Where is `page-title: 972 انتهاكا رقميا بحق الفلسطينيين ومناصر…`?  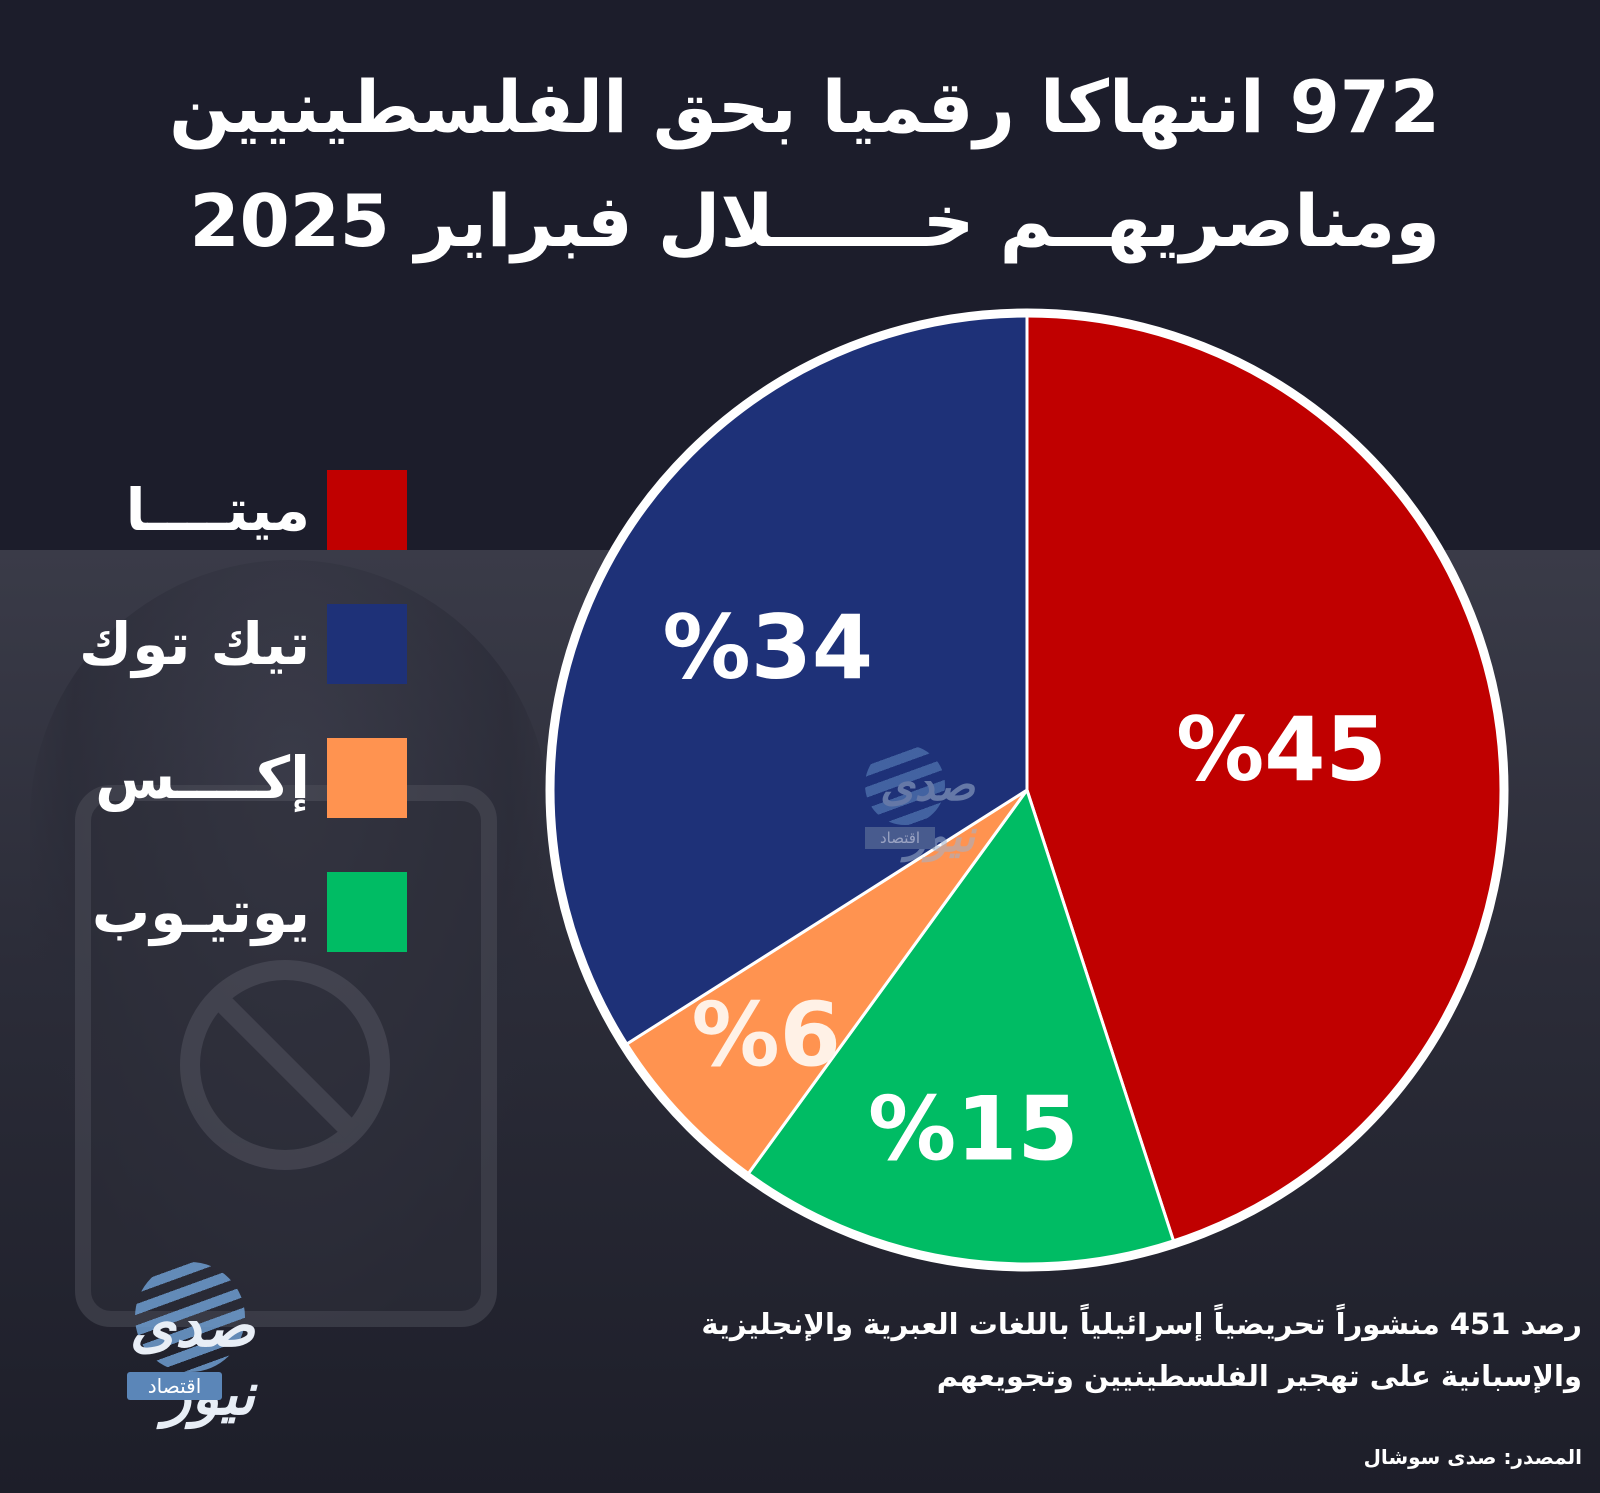 page-title: 972 انتهاكا رقميا بحق الفلسطينيين ومناصر… is located at coordinates (790, 164).